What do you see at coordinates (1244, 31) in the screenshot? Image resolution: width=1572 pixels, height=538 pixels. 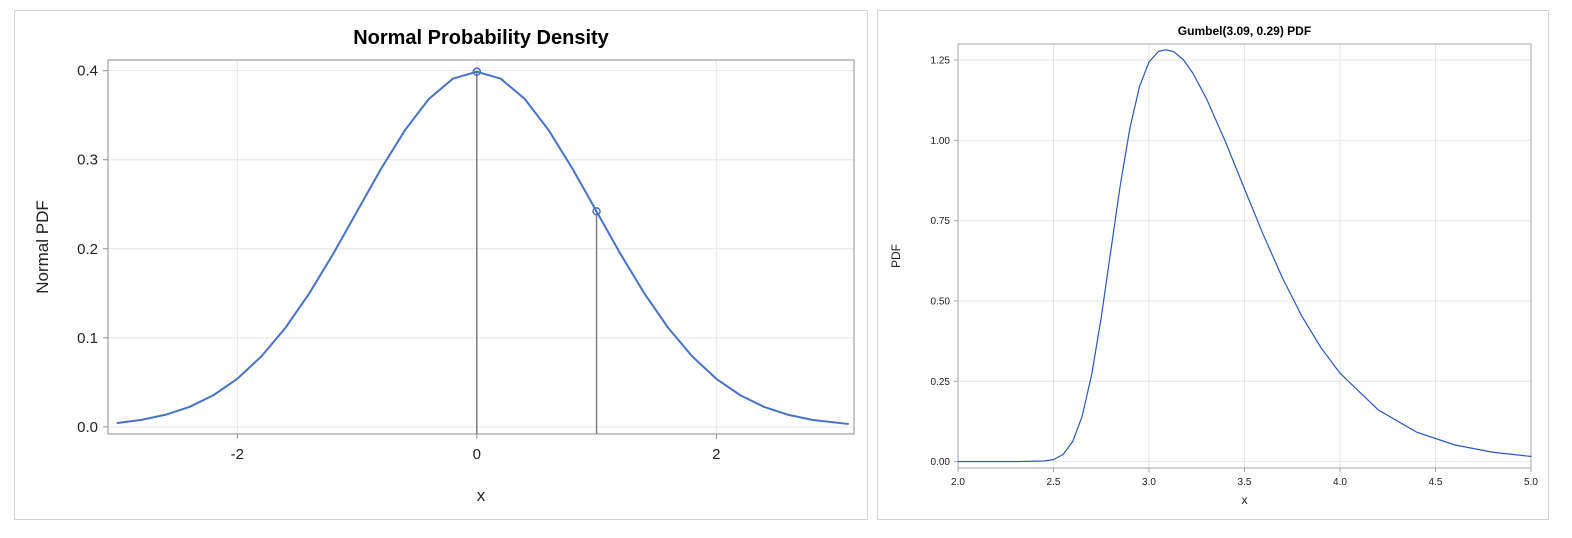 I see `chart-title: Gumbel(3.09, 0.29) PDF` at bounding box center [1244, 31].